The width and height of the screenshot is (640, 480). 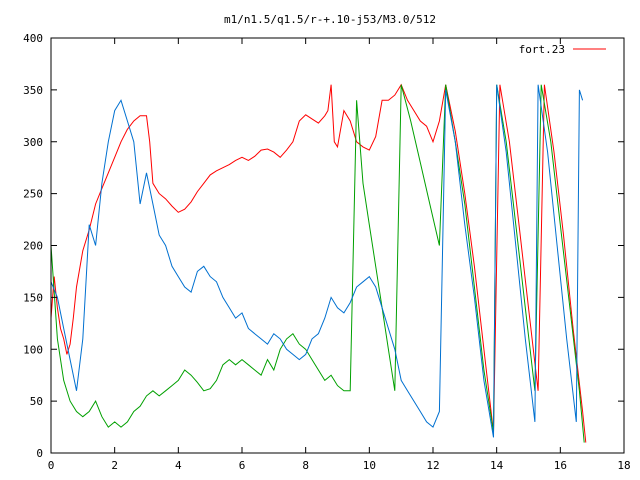 What do you see at coordinates (242, 465) in the screenshot?
I see `x-tick-label: 6` at bounding box center [242, 465].